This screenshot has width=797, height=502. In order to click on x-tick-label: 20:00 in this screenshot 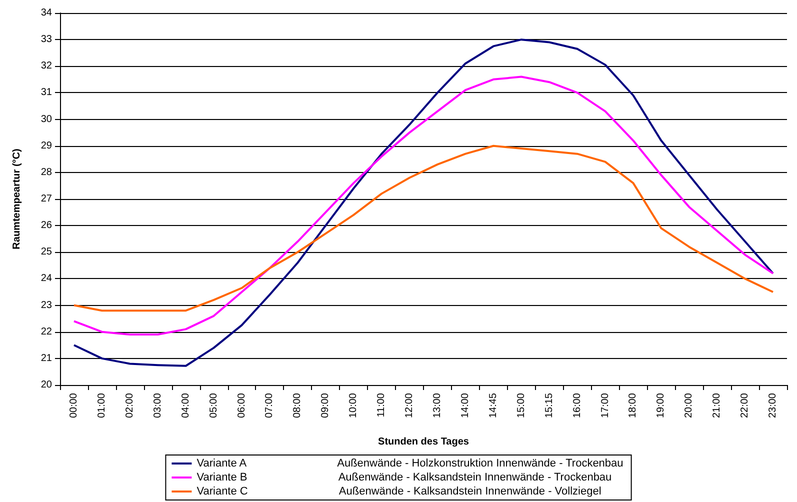, I will do `click(689, 405)`.